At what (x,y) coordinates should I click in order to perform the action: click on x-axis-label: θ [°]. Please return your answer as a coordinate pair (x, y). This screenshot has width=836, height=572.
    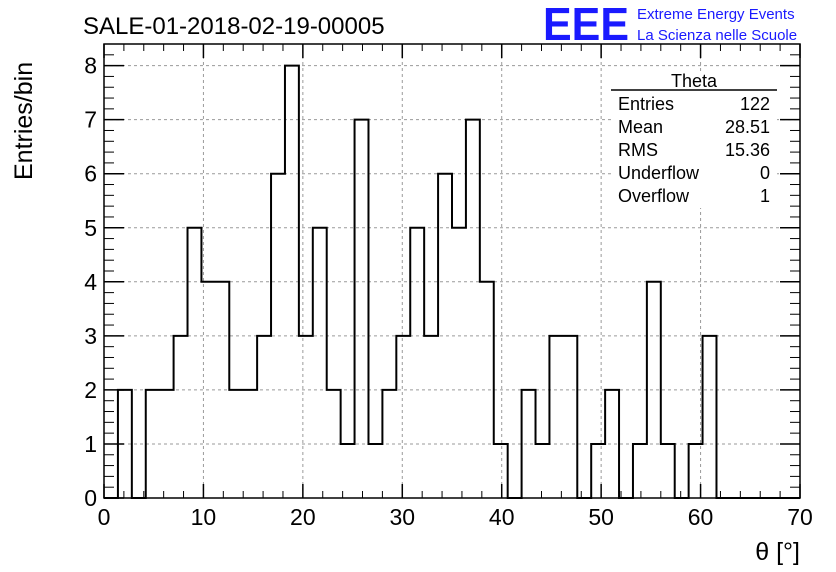
    Looking at the image, I should click on (777, 552).